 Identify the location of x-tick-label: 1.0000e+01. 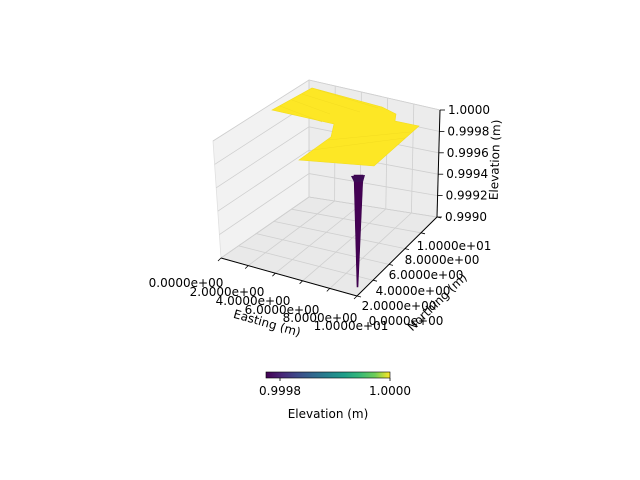
(351, 326).